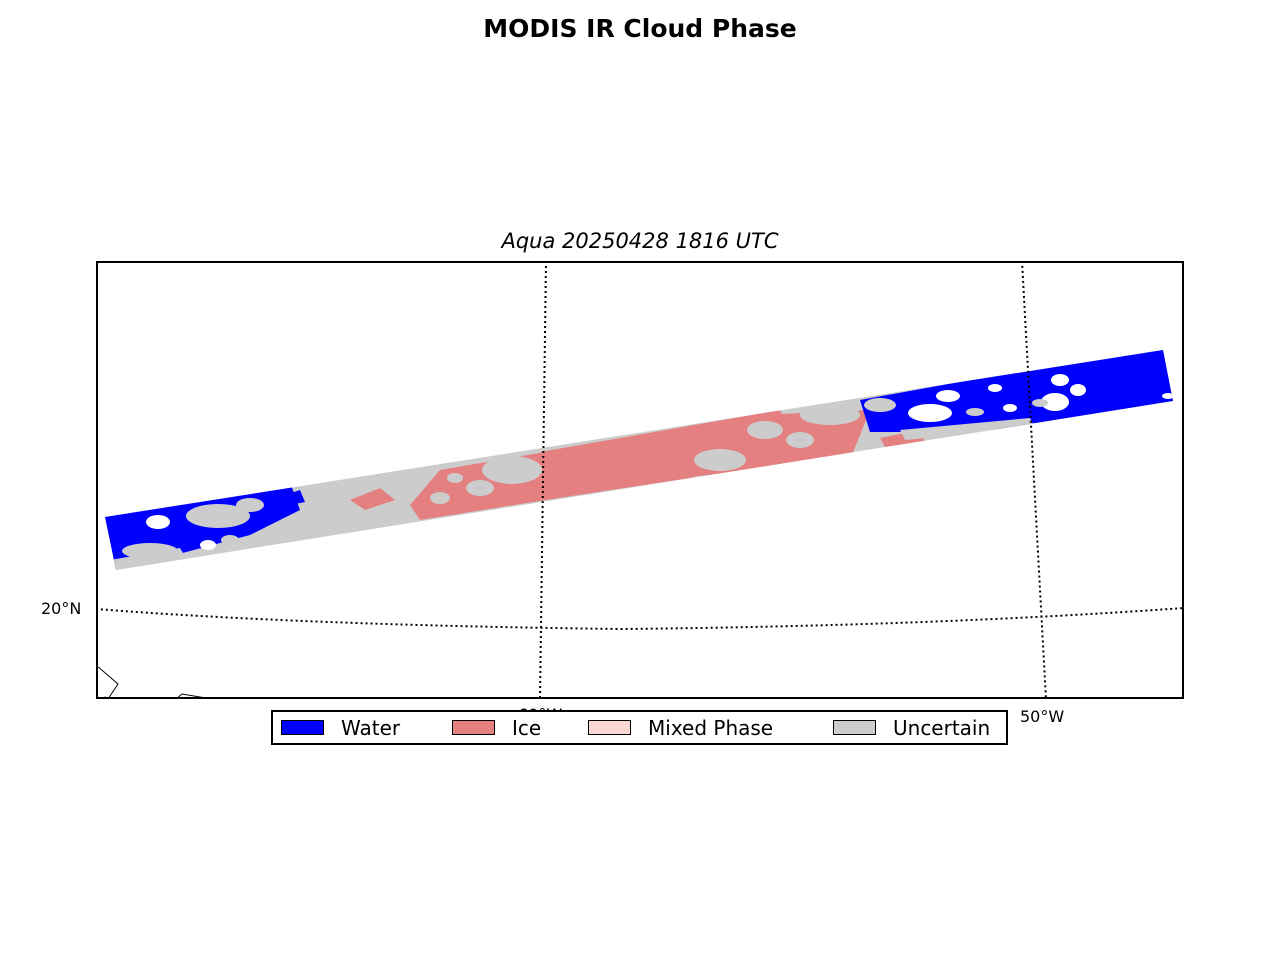  I want to click on legend-swatch-ice, so click(473, 727).